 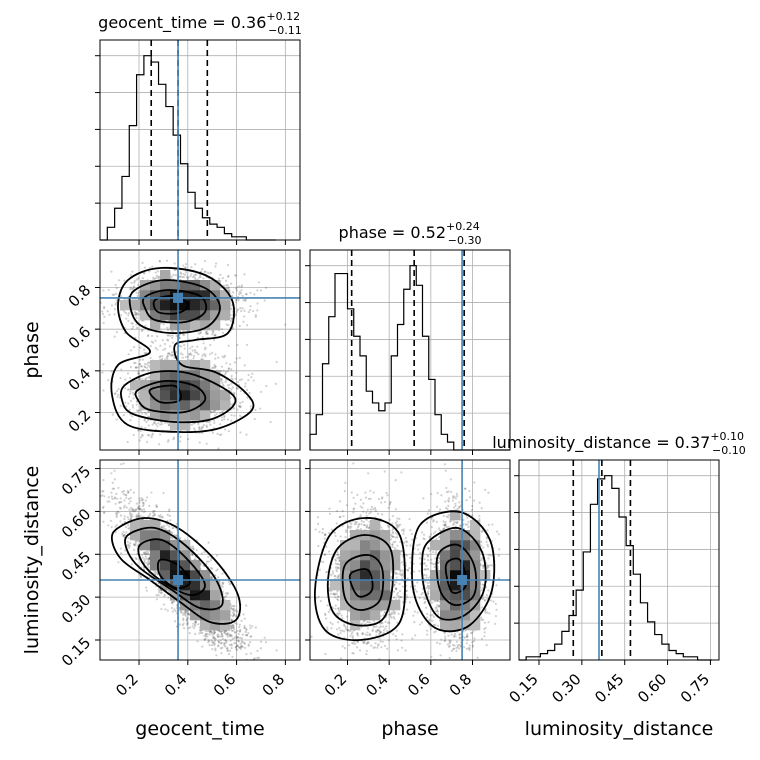 What do you see at coordinates (178, 397) in the screenshot?
I see `contour-line` at bounding box center [178, 397].